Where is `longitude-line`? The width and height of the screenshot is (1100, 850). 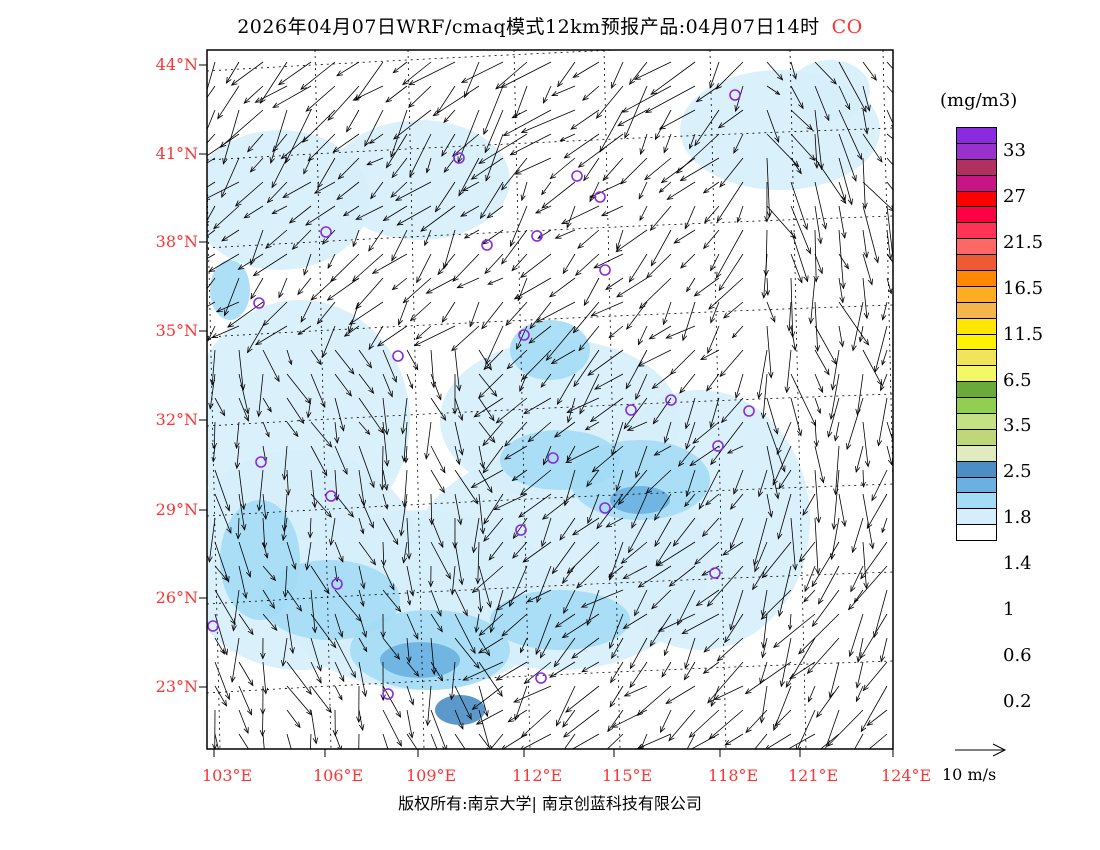
longitude-line is located at coordinates (798, 399).